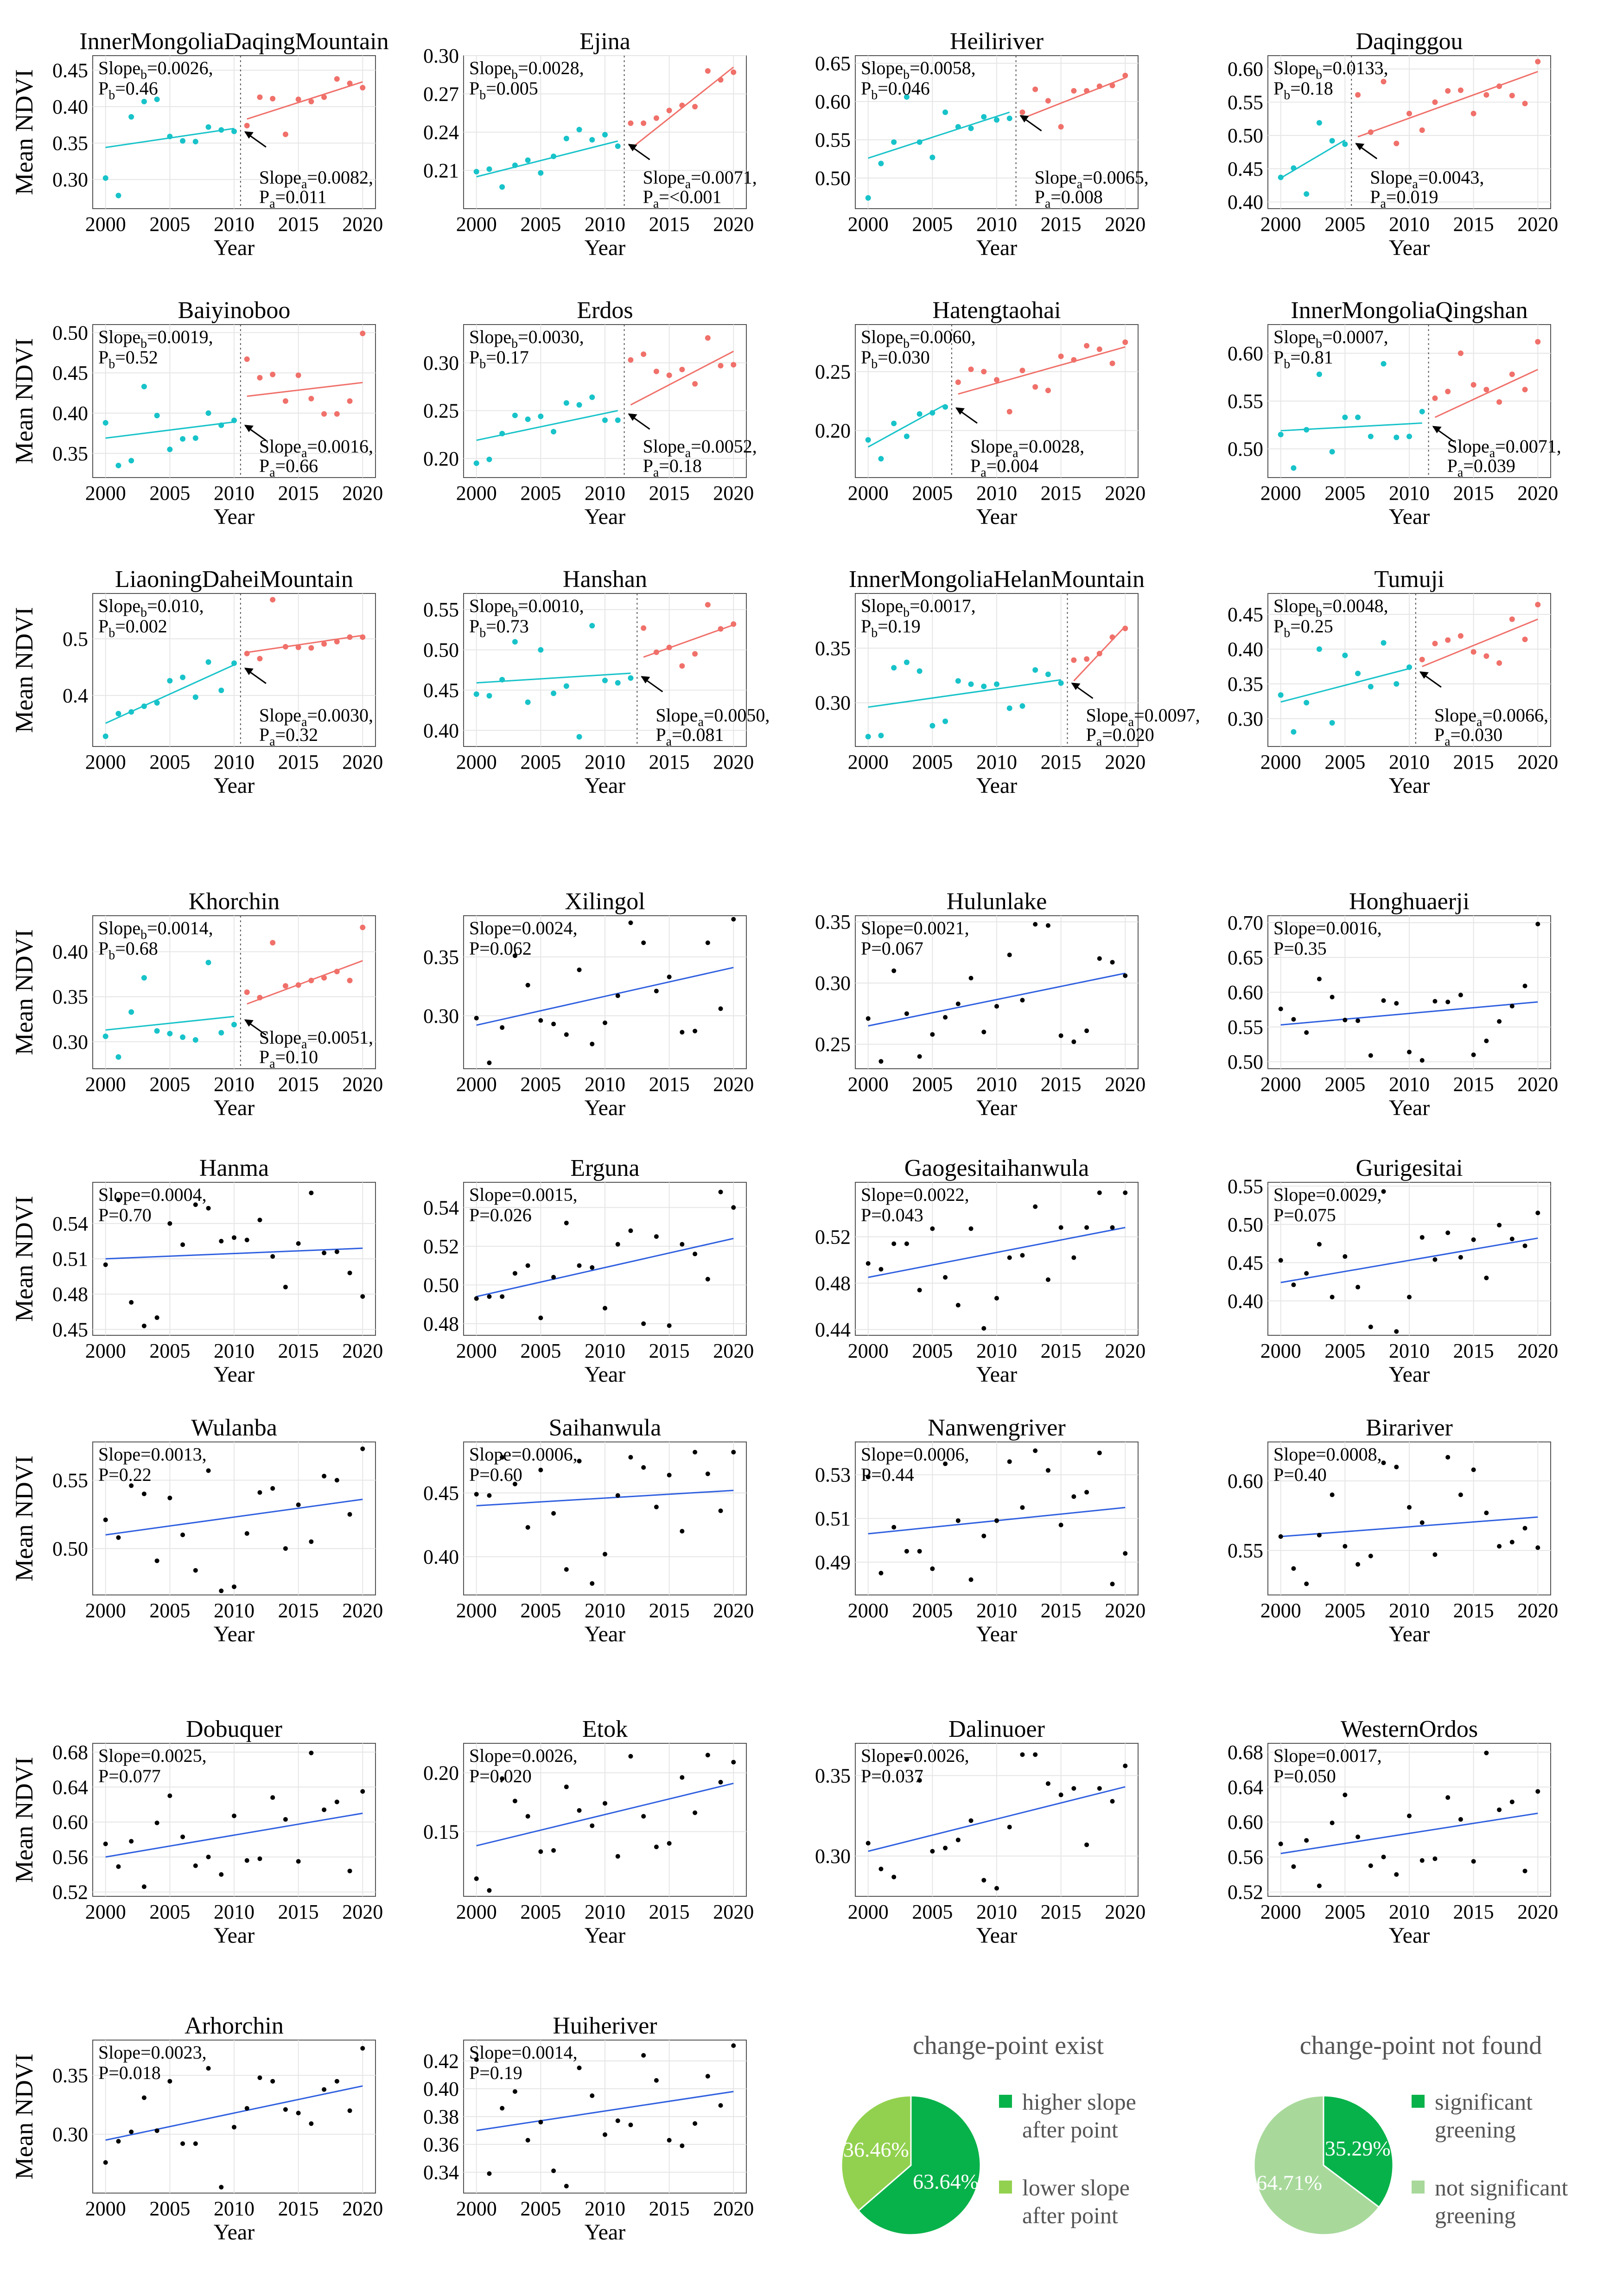 This screenshot has height=2296, width=1610. Describe the element at coordinates (234, 579) in the screenshot. I see `panel-title: LiaoningDaheiMountain` at that location.